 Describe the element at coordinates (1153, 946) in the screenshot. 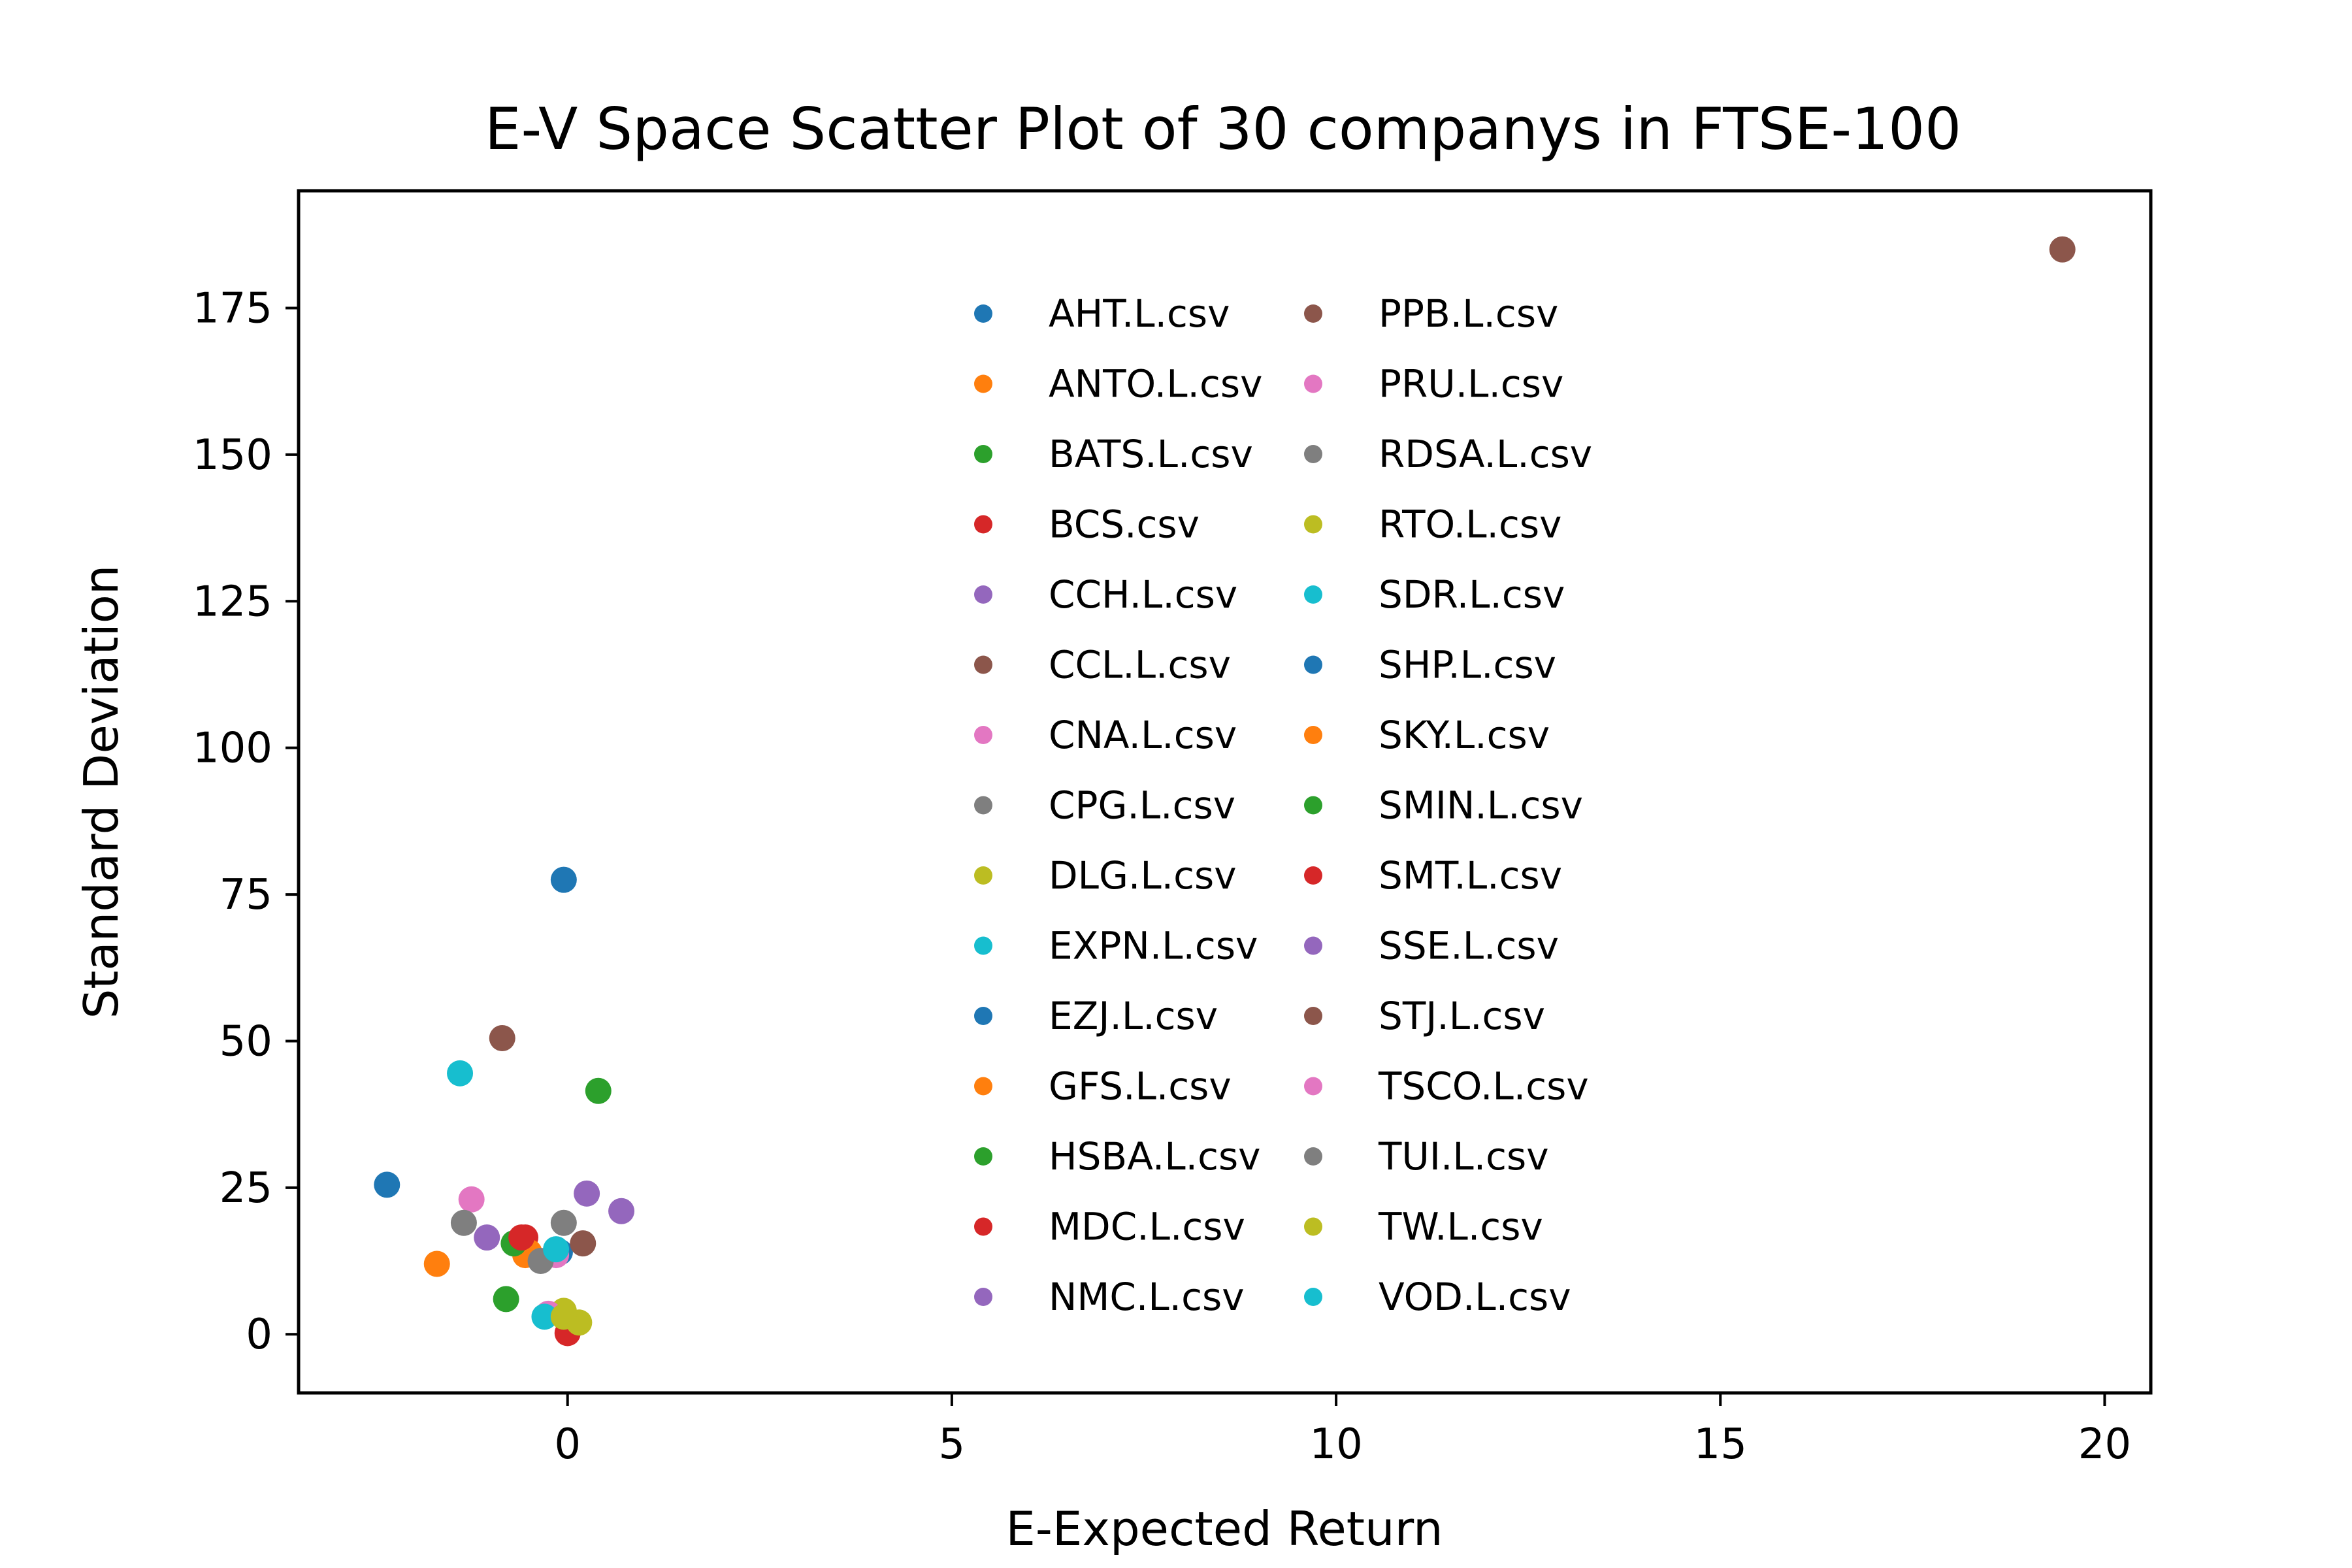

I see `legend-label: EXPN.L.csv` at that location.